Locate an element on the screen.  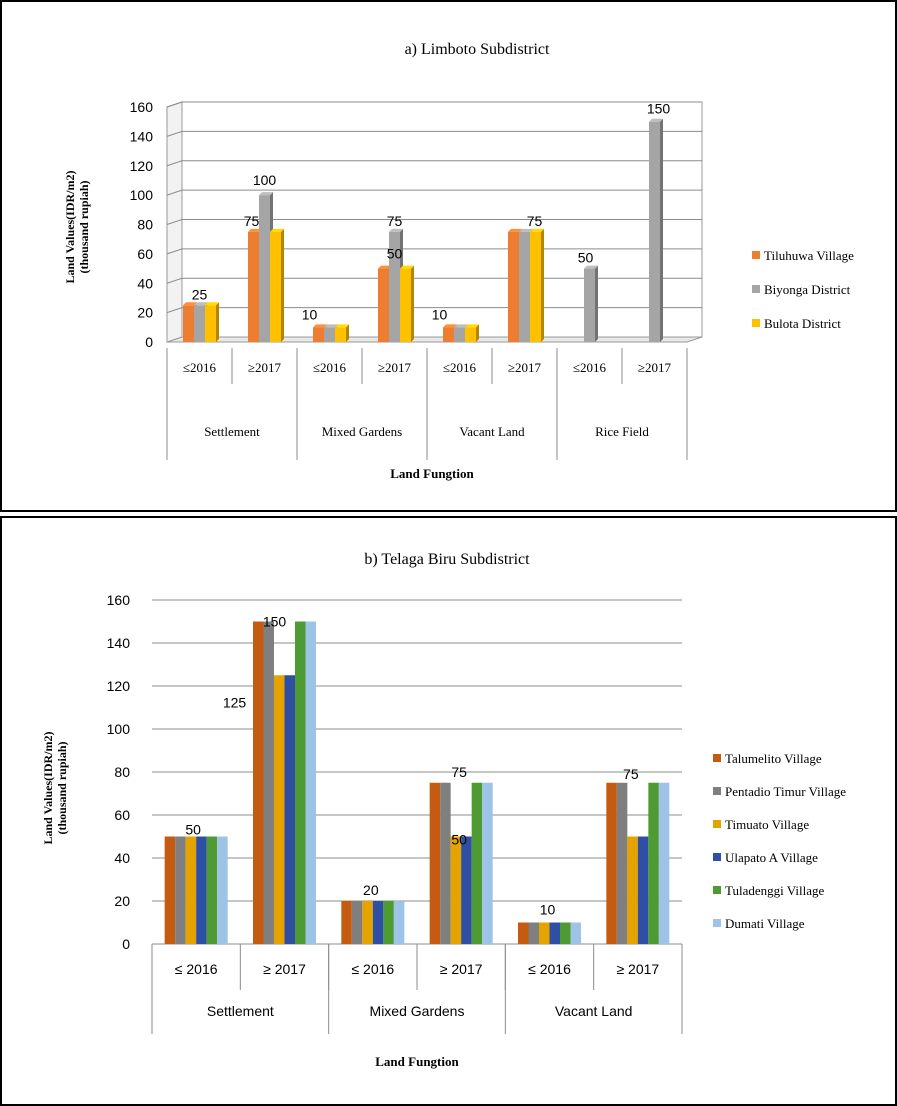
y-tick-label: 60 is located at coordinates (145, 254).